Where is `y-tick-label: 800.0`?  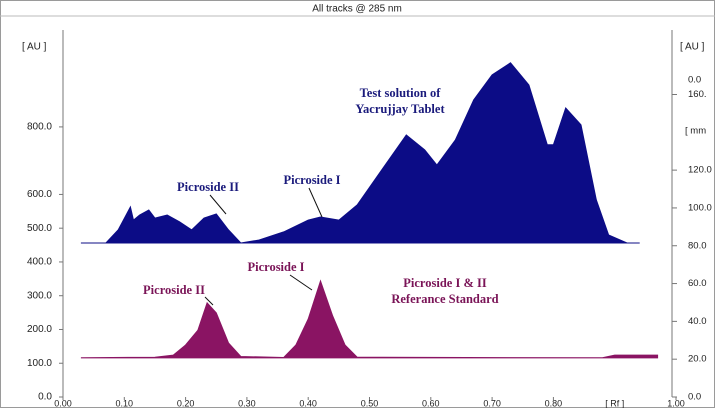
y-tick-label: 800.0 is located at coordinates (39, 127).